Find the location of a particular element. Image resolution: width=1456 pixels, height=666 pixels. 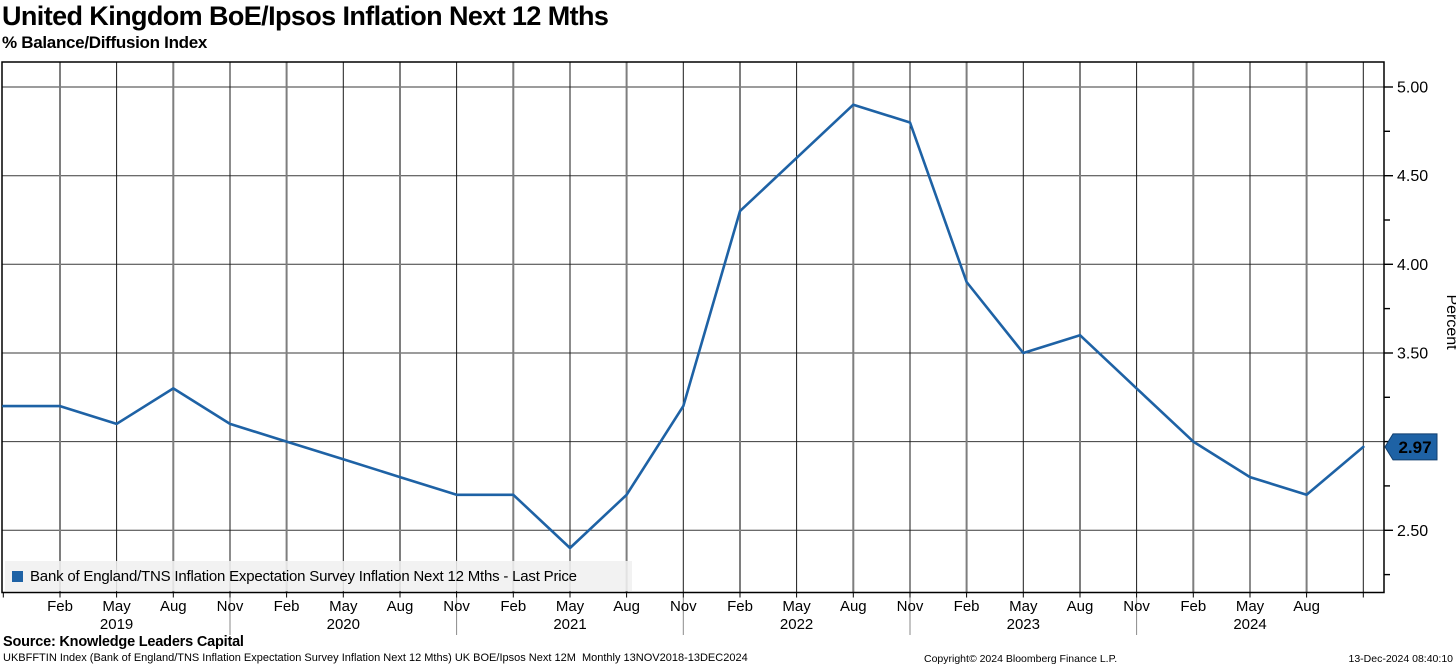

timestamp-text: 13-Dec-2024 08:40:10 is located at coordinates (1401, 659).